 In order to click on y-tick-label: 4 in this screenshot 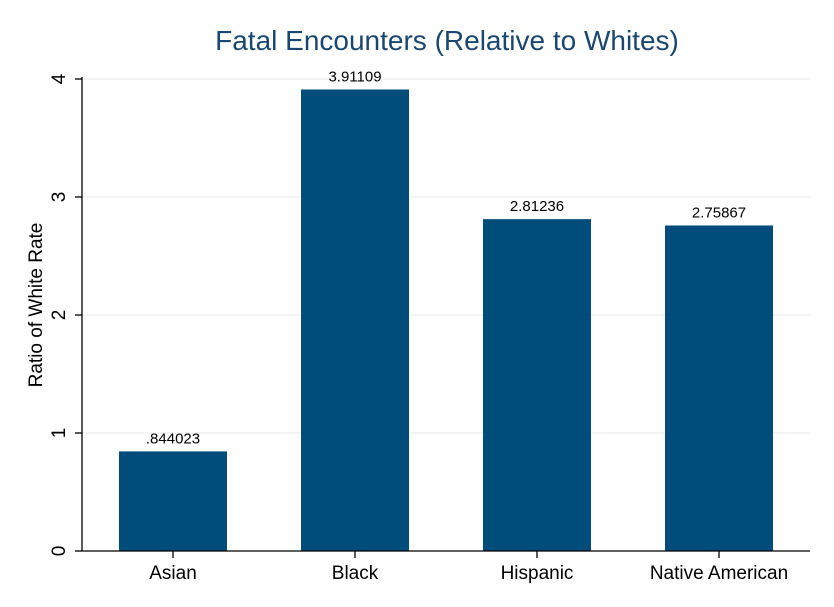, I will do `click(59, 78)`.